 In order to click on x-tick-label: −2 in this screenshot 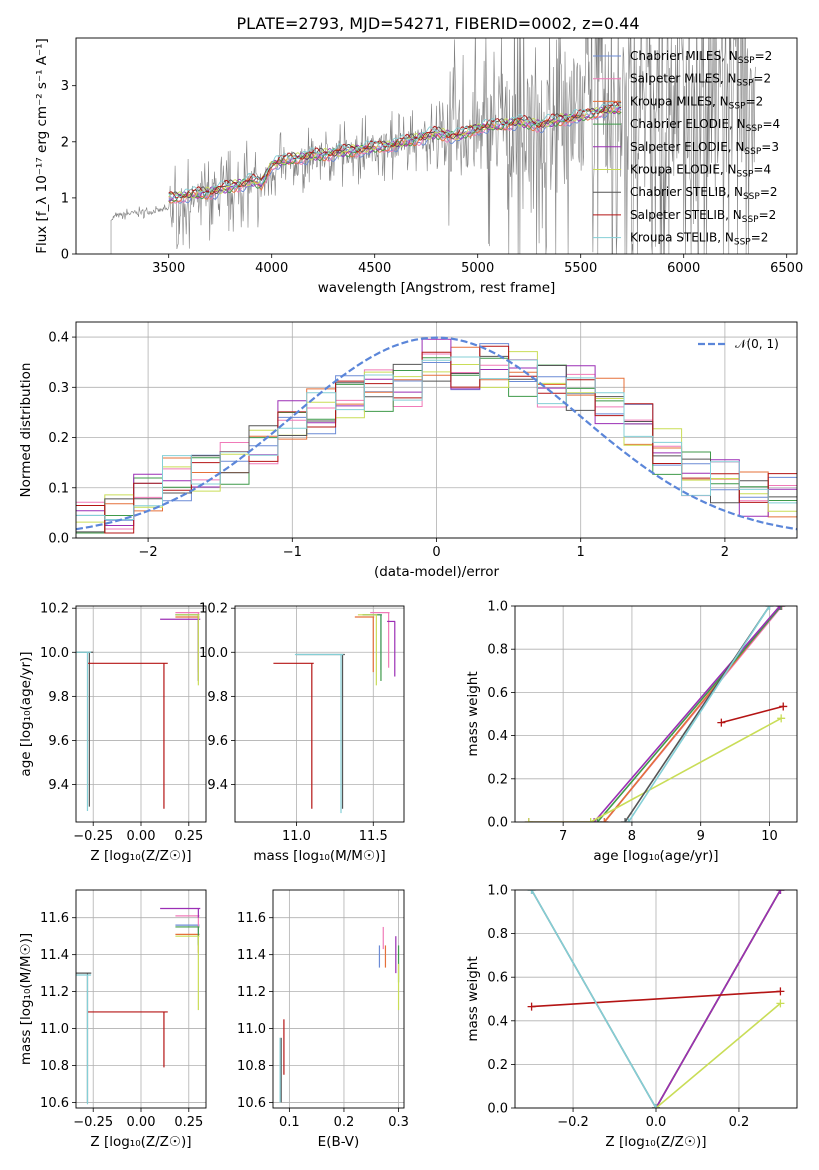, I will do `click(148, 552)`.